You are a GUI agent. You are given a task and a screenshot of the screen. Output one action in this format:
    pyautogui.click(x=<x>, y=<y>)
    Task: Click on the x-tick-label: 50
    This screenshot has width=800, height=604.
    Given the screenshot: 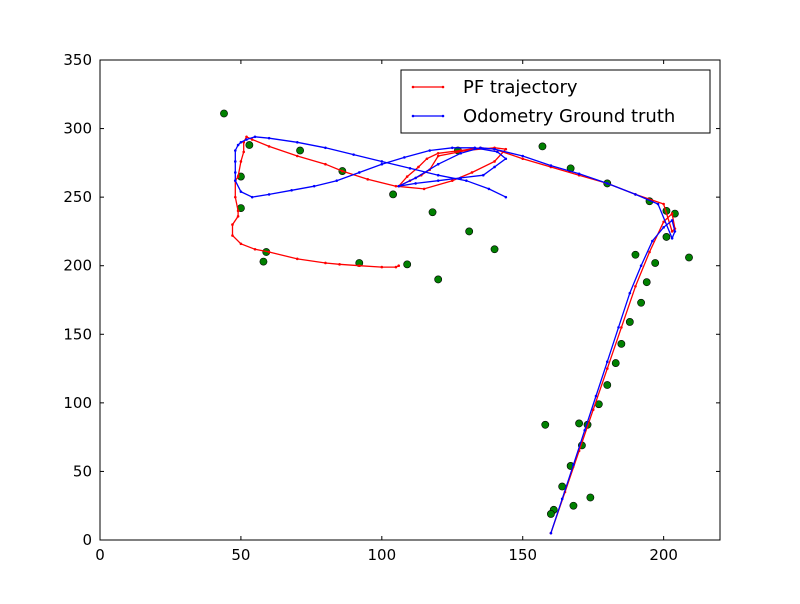 What is the action you would take?
    pyautogui.click(x=240, y=555)
    